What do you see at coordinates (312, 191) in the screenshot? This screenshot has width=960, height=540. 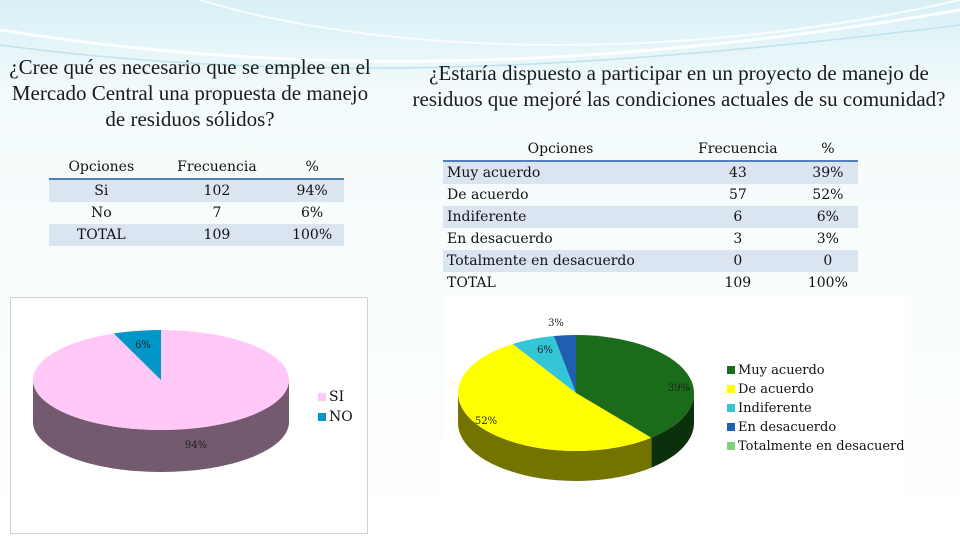 I see `table-cell: 94%` at bounding box center [312, 191].